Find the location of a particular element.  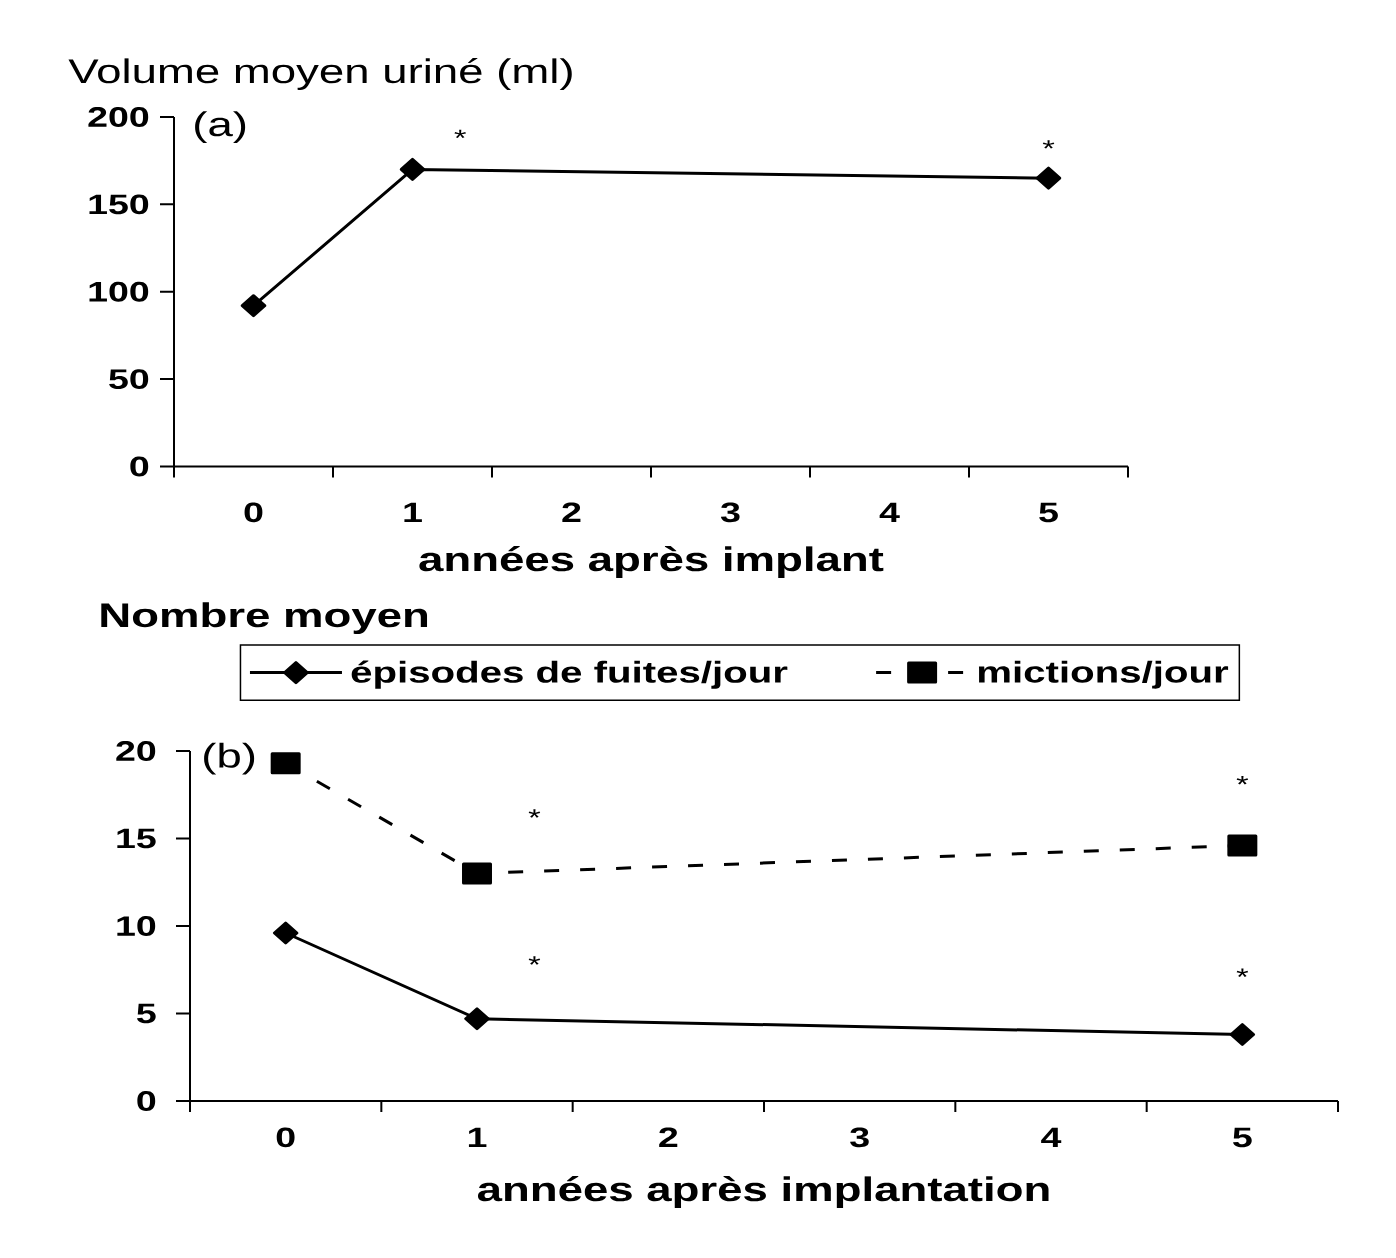

x-axis-title: années après implant is located at coordinates (651, 562).